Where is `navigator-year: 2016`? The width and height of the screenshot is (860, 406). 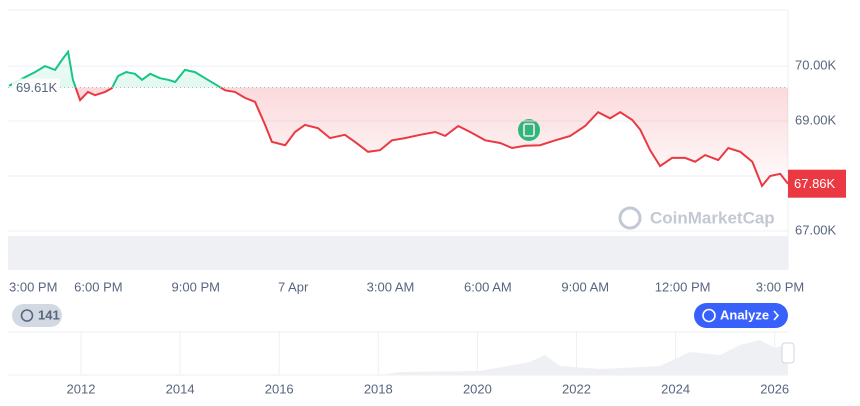 navigator-year: 2016 is located at coordinates (279, 388).